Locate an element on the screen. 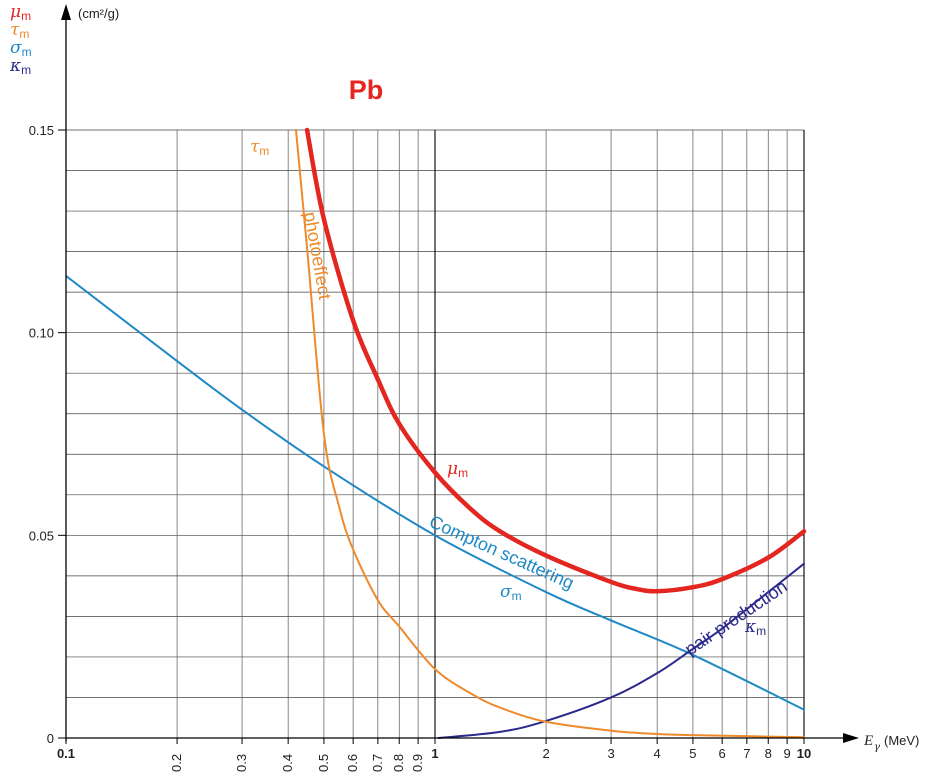  x-tick-label: 7 is located at coordinates (746, 753).